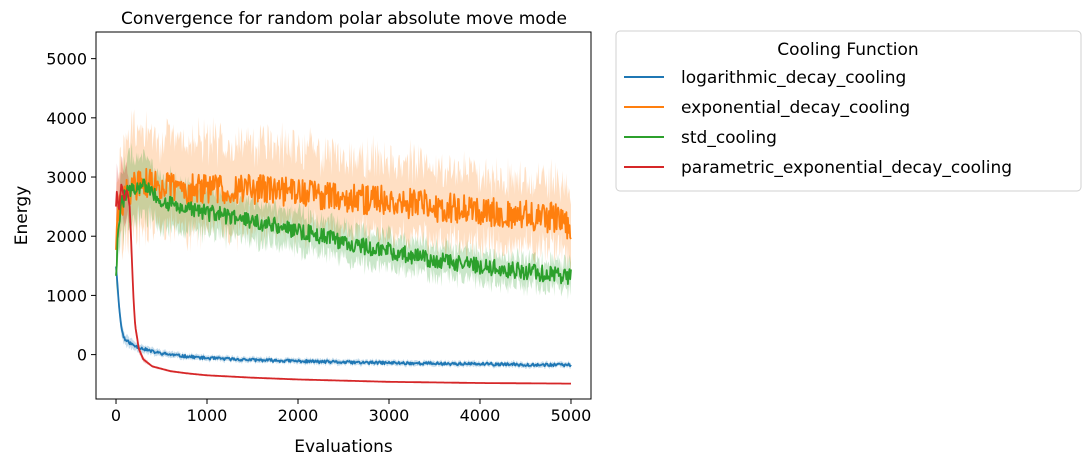  Describe the element at coordinates (846, 168) in the screenshot. I see `legend-label: parametric_exponential_decay_cooling` at that location.